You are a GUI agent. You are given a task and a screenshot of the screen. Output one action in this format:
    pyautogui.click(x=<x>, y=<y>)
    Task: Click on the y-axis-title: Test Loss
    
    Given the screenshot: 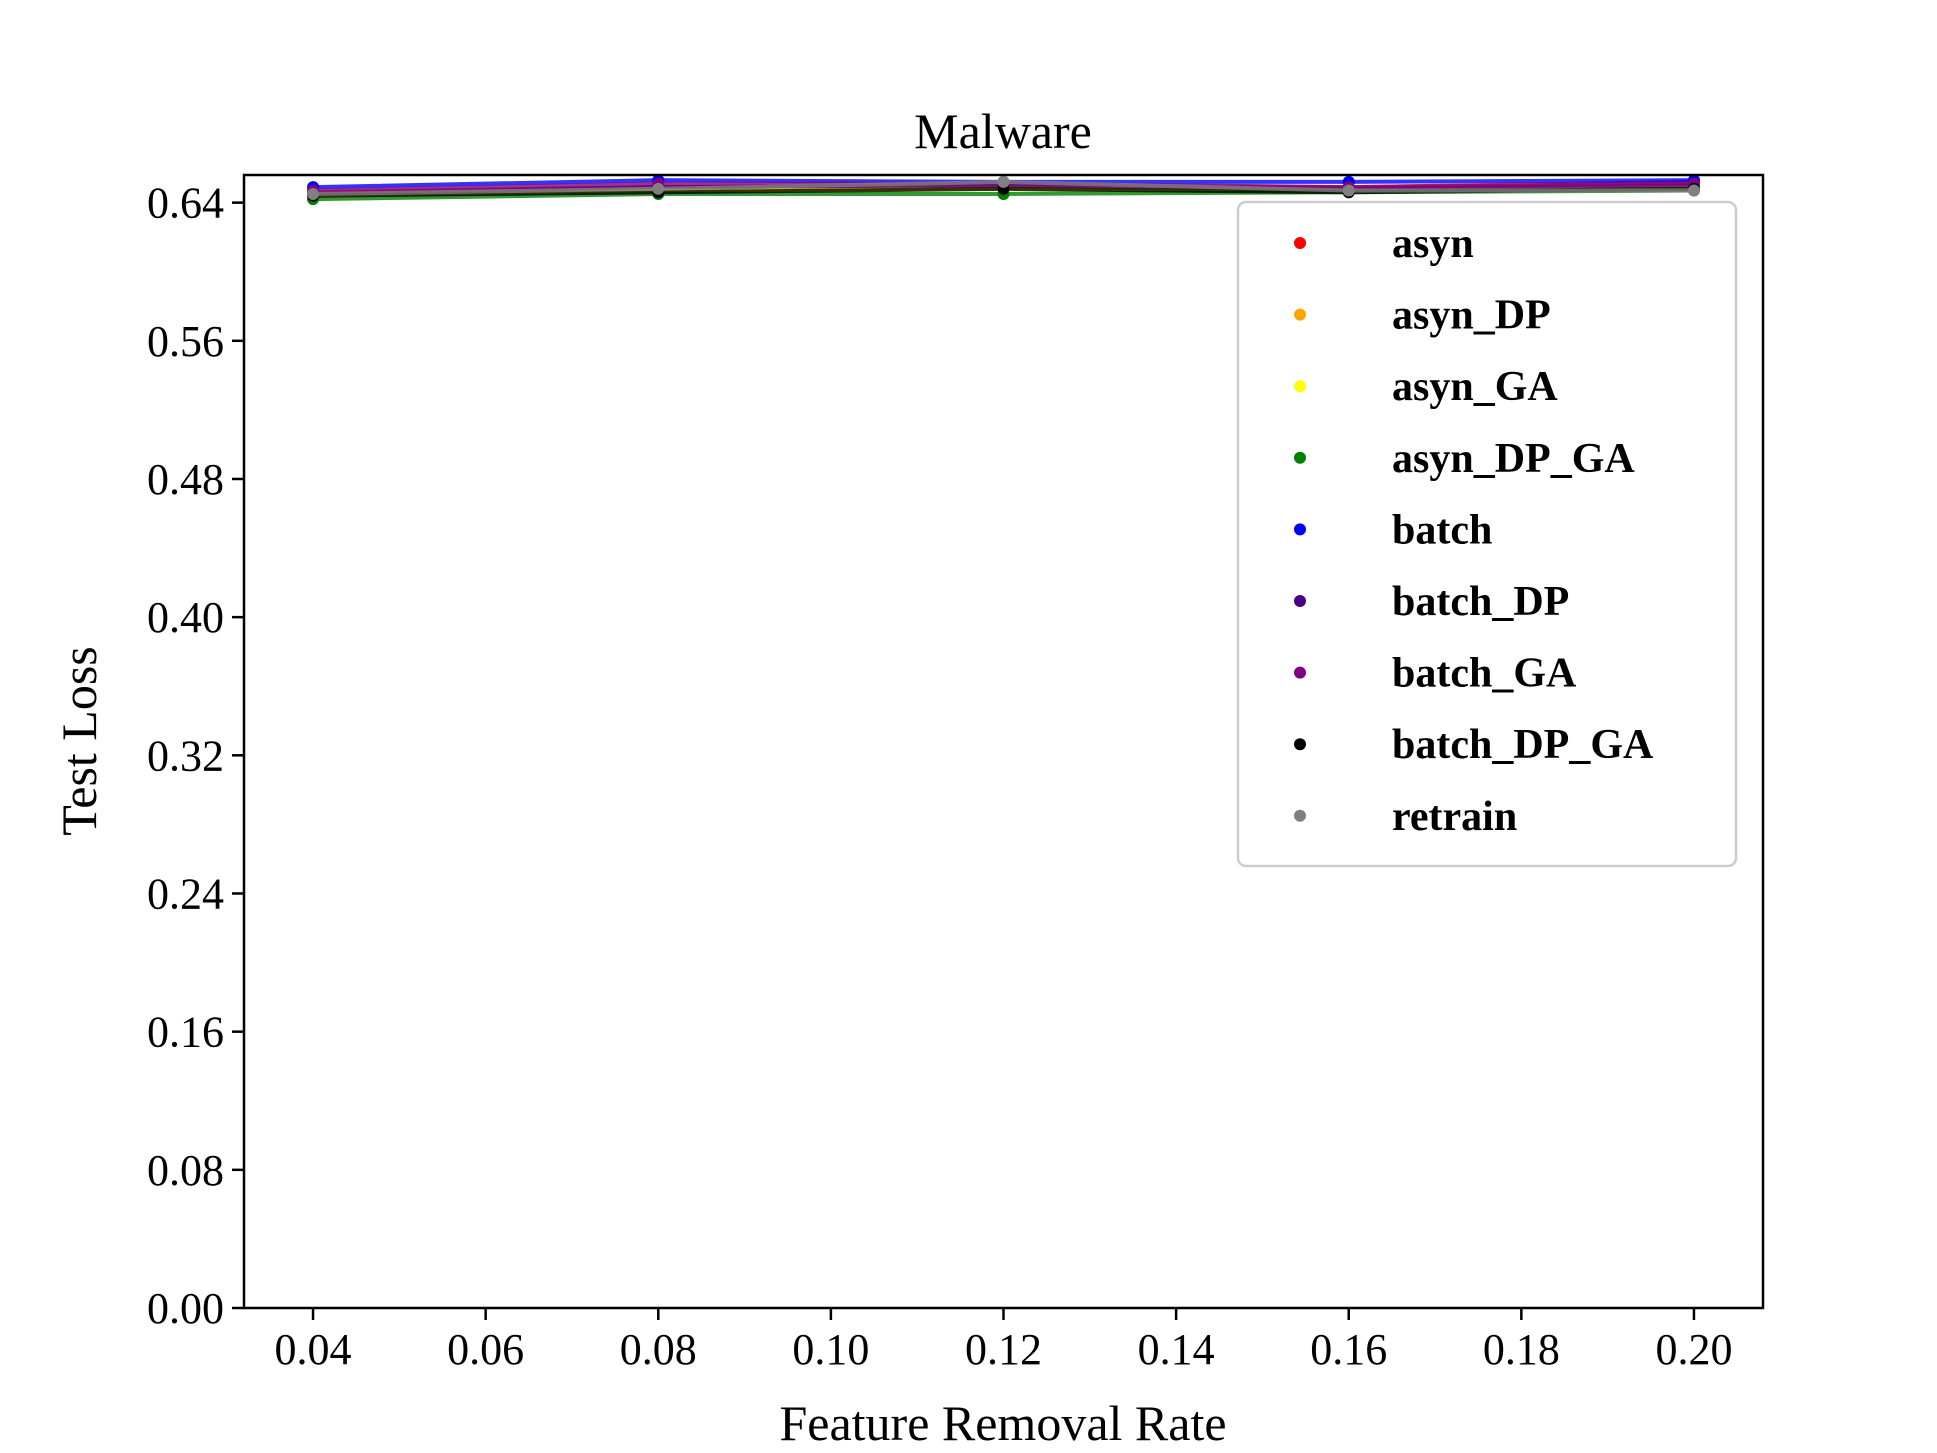 What is the action you would take?
    pyautogui.click(x=79, y=741)
    